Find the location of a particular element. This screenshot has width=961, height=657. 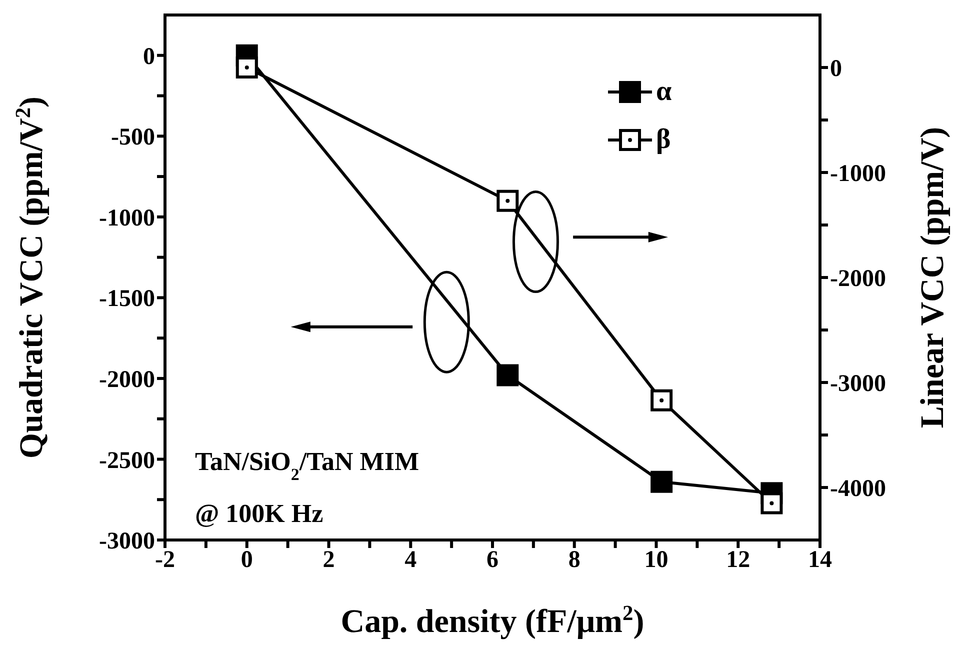

y-tick-label: -1500 is located at coordinates (127, 299).